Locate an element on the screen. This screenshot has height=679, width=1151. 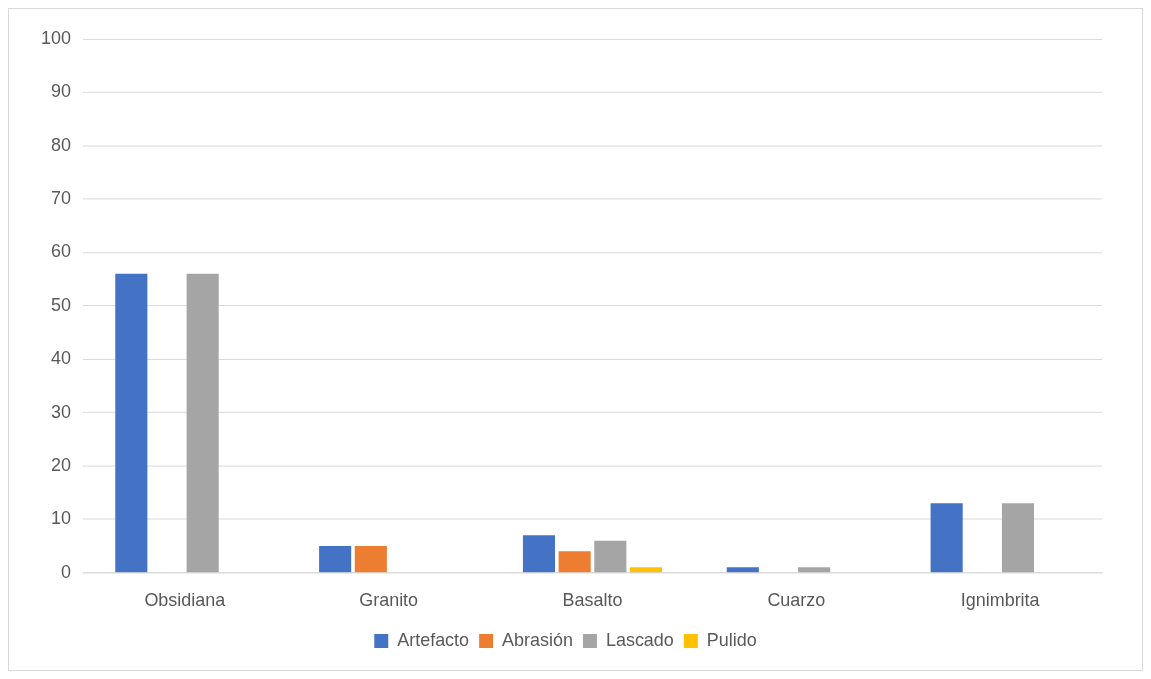
x-tick-label: Obsidiana is located at coordinates (185, 600).